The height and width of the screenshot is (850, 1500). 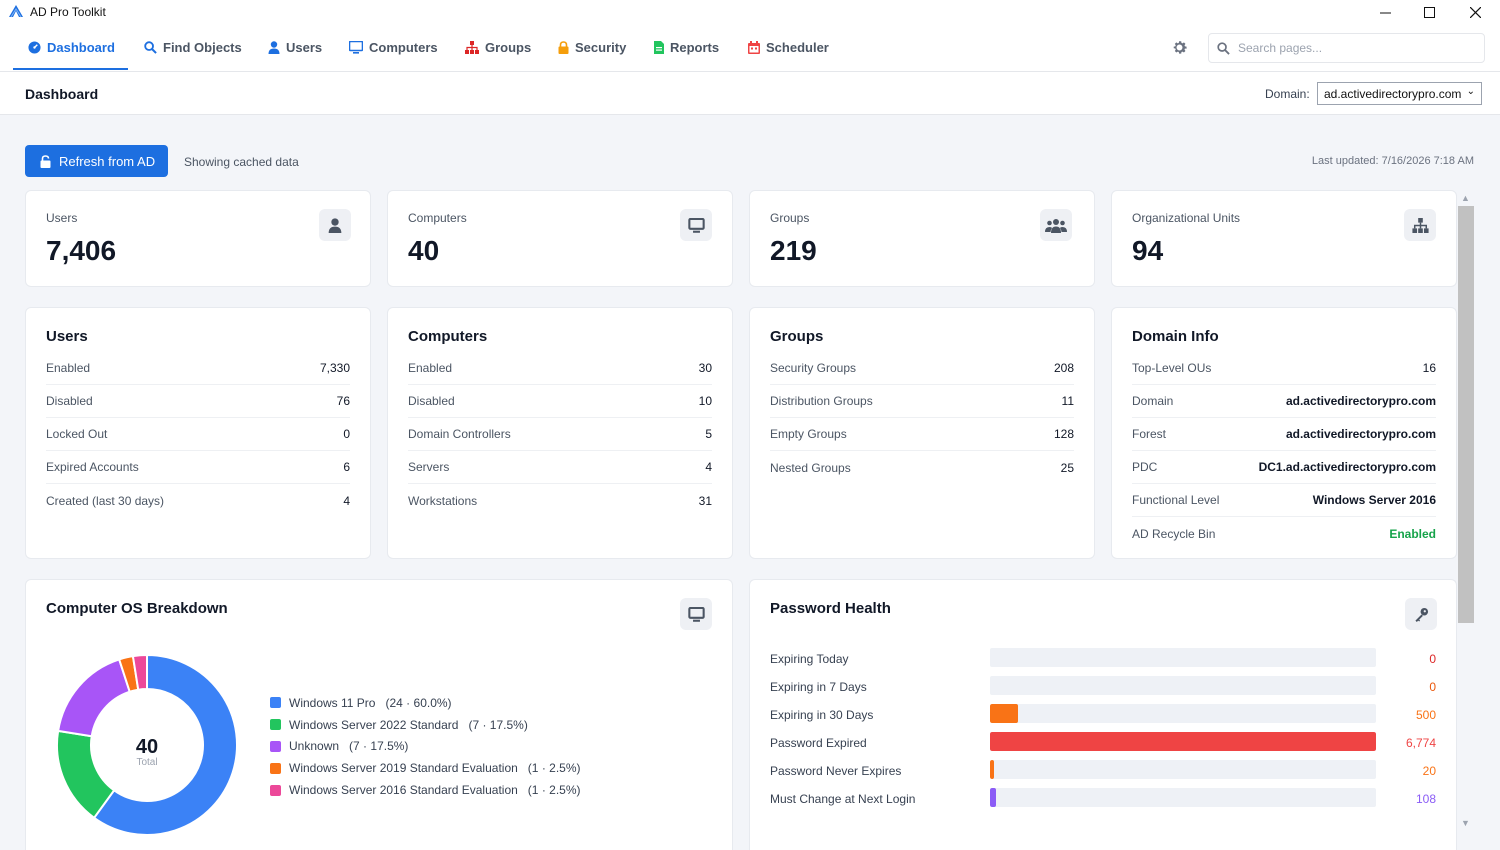 I want to click on row-value: ad.activedirectorypro.com, so click(x=1360, y=434).